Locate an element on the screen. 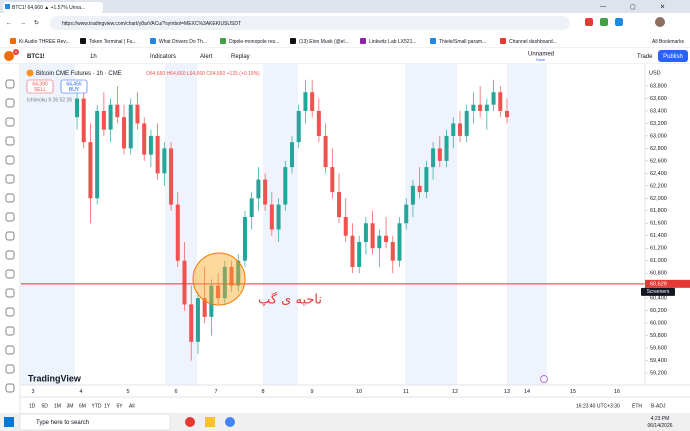  price-tick-label: 63,800 is located at coordinates (658, 86).